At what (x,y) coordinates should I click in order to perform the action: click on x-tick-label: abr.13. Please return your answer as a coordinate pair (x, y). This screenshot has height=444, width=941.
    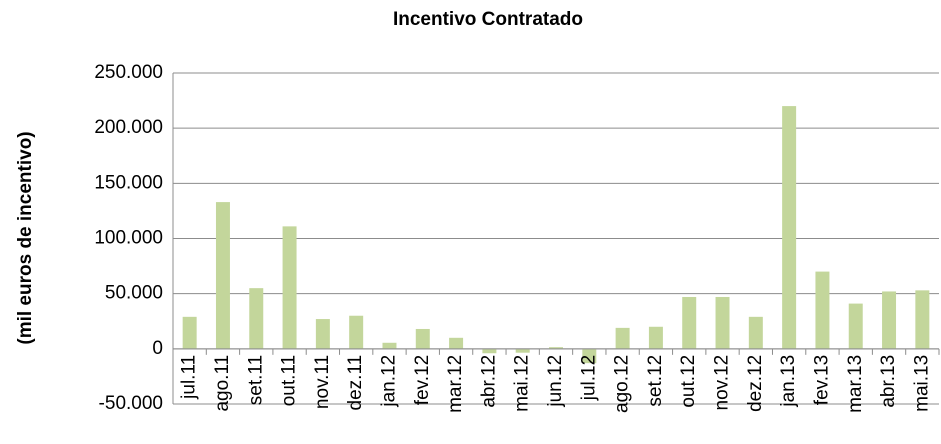
    Looking at the image, I should click on (888, 381).